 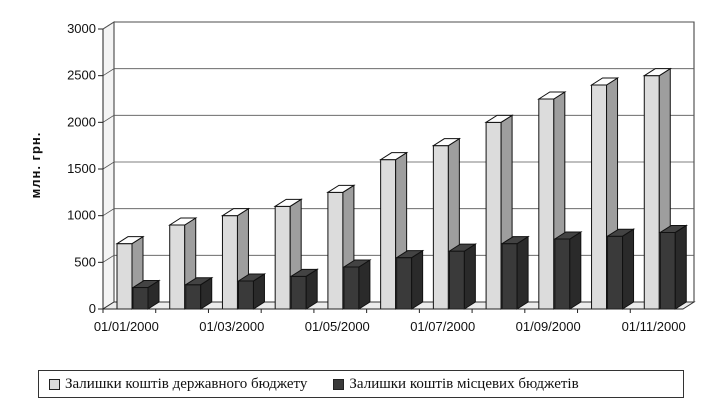 I want to click on bar-local-01/07/2000, so click(x=462, y=276).